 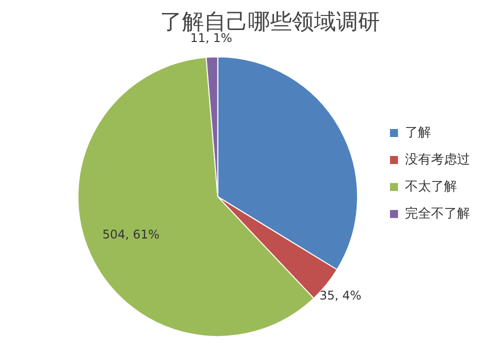 I want to click on legend-label: 不太了解, so click(x=431, y=186).